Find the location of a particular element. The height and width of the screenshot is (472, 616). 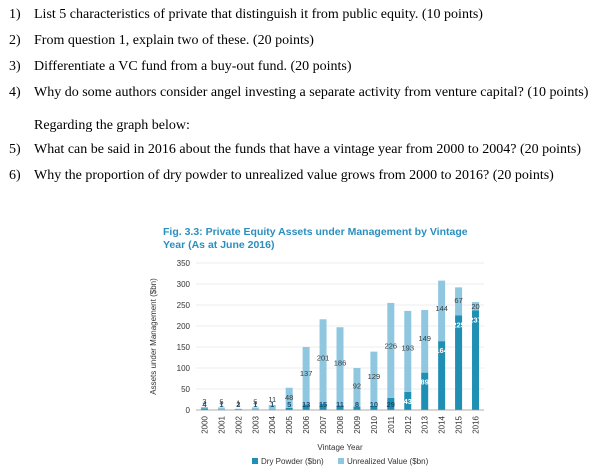

data-label-dry: 15 is located at coordinates (323, 404).